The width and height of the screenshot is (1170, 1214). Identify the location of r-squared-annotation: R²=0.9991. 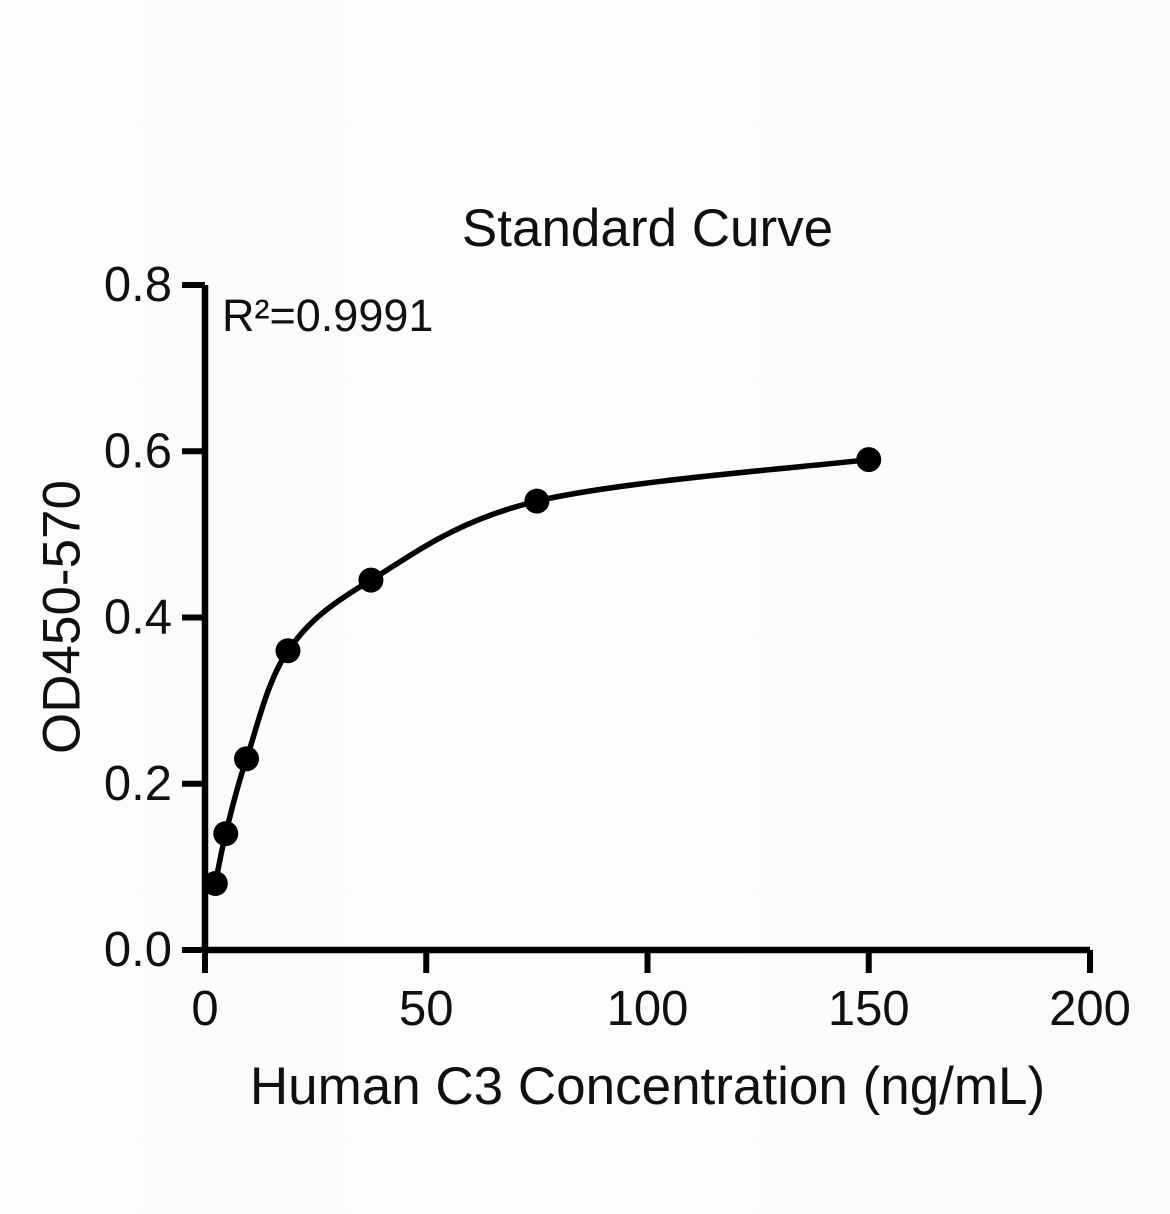
(328, 315).